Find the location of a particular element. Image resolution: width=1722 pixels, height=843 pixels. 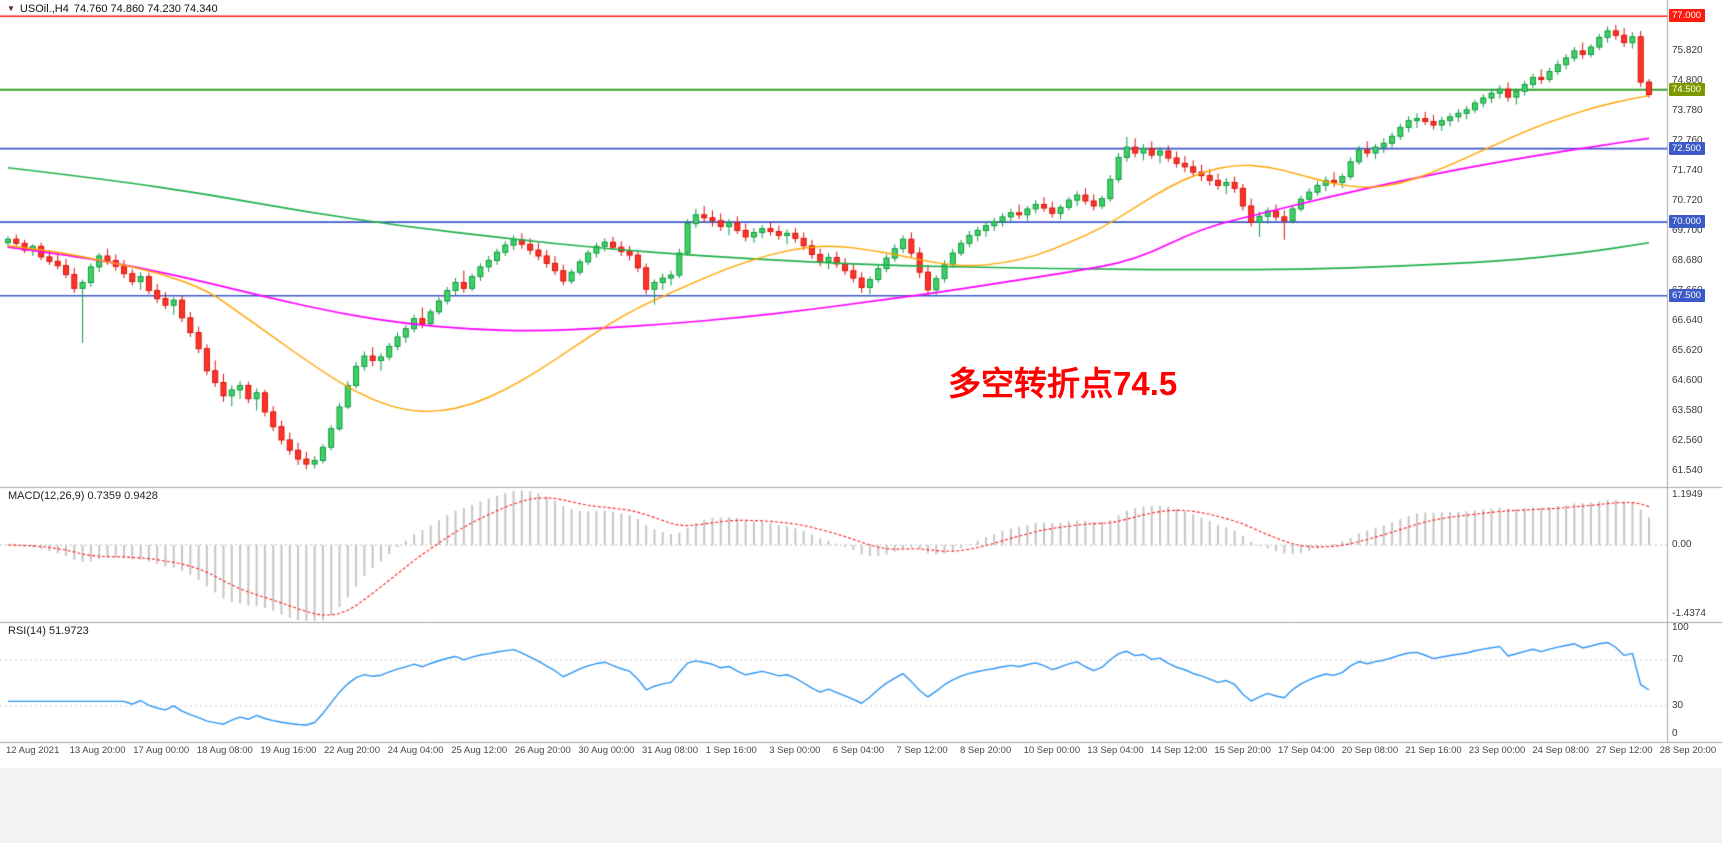

macd-axis: 1.1949 0.00 -1.4374 is located at coordinates (1695, 554).